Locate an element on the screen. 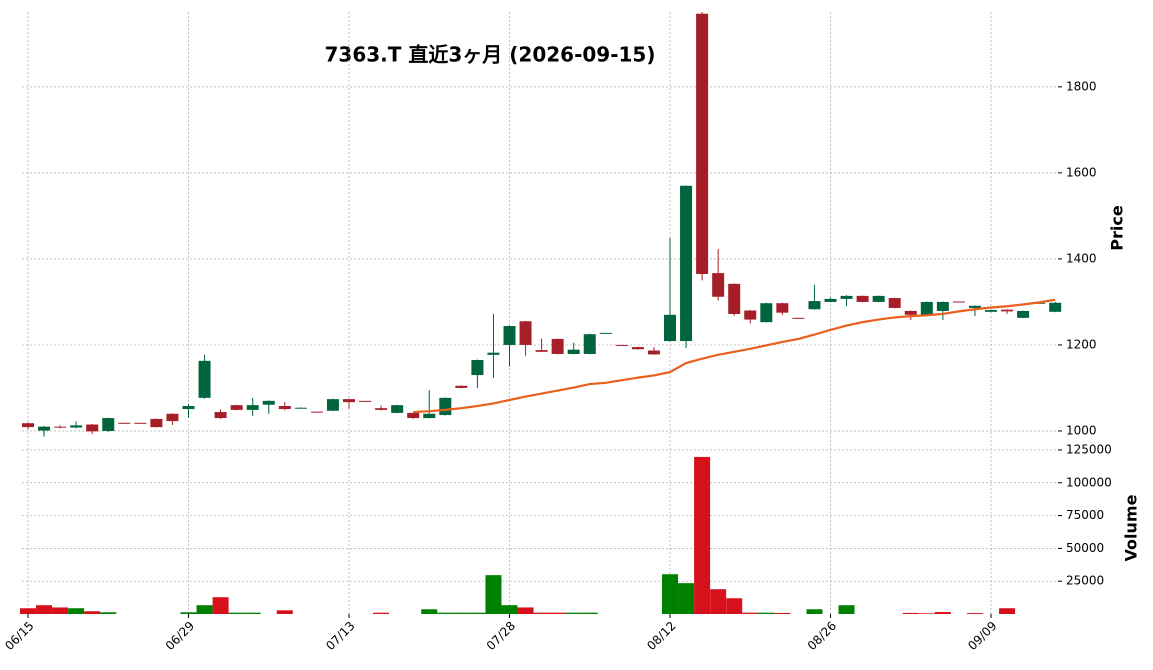 The width and height of the screenshot is (1153, 670). y-tick-label: 1000 is located at coordinates (1081, 430).